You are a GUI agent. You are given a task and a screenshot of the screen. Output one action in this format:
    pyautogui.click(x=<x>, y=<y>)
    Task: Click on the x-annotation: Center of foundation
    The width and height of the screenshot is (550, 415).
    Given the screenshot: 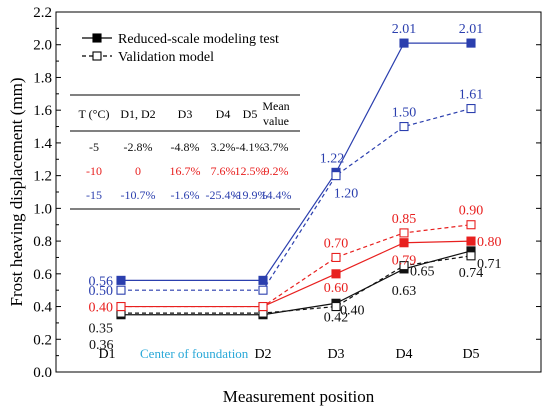 What is the action you would take?
    pyautogui.click(x=194, y=353)
    